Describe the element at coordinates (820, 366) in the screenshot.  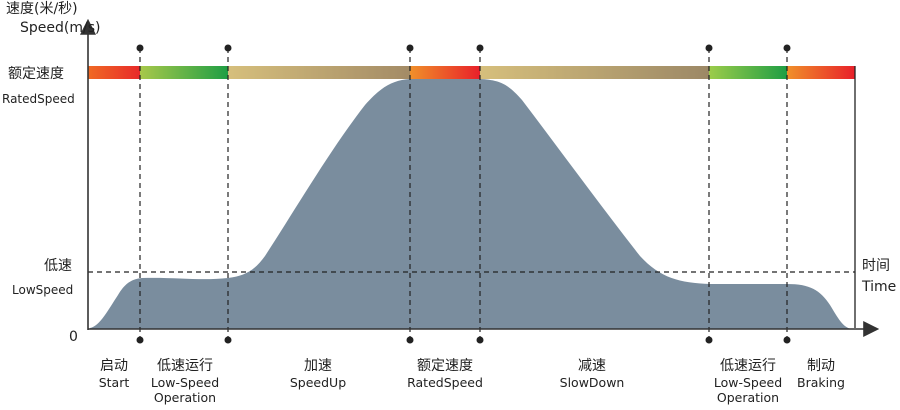
I see `phase-label-cn: 制动` at that location.